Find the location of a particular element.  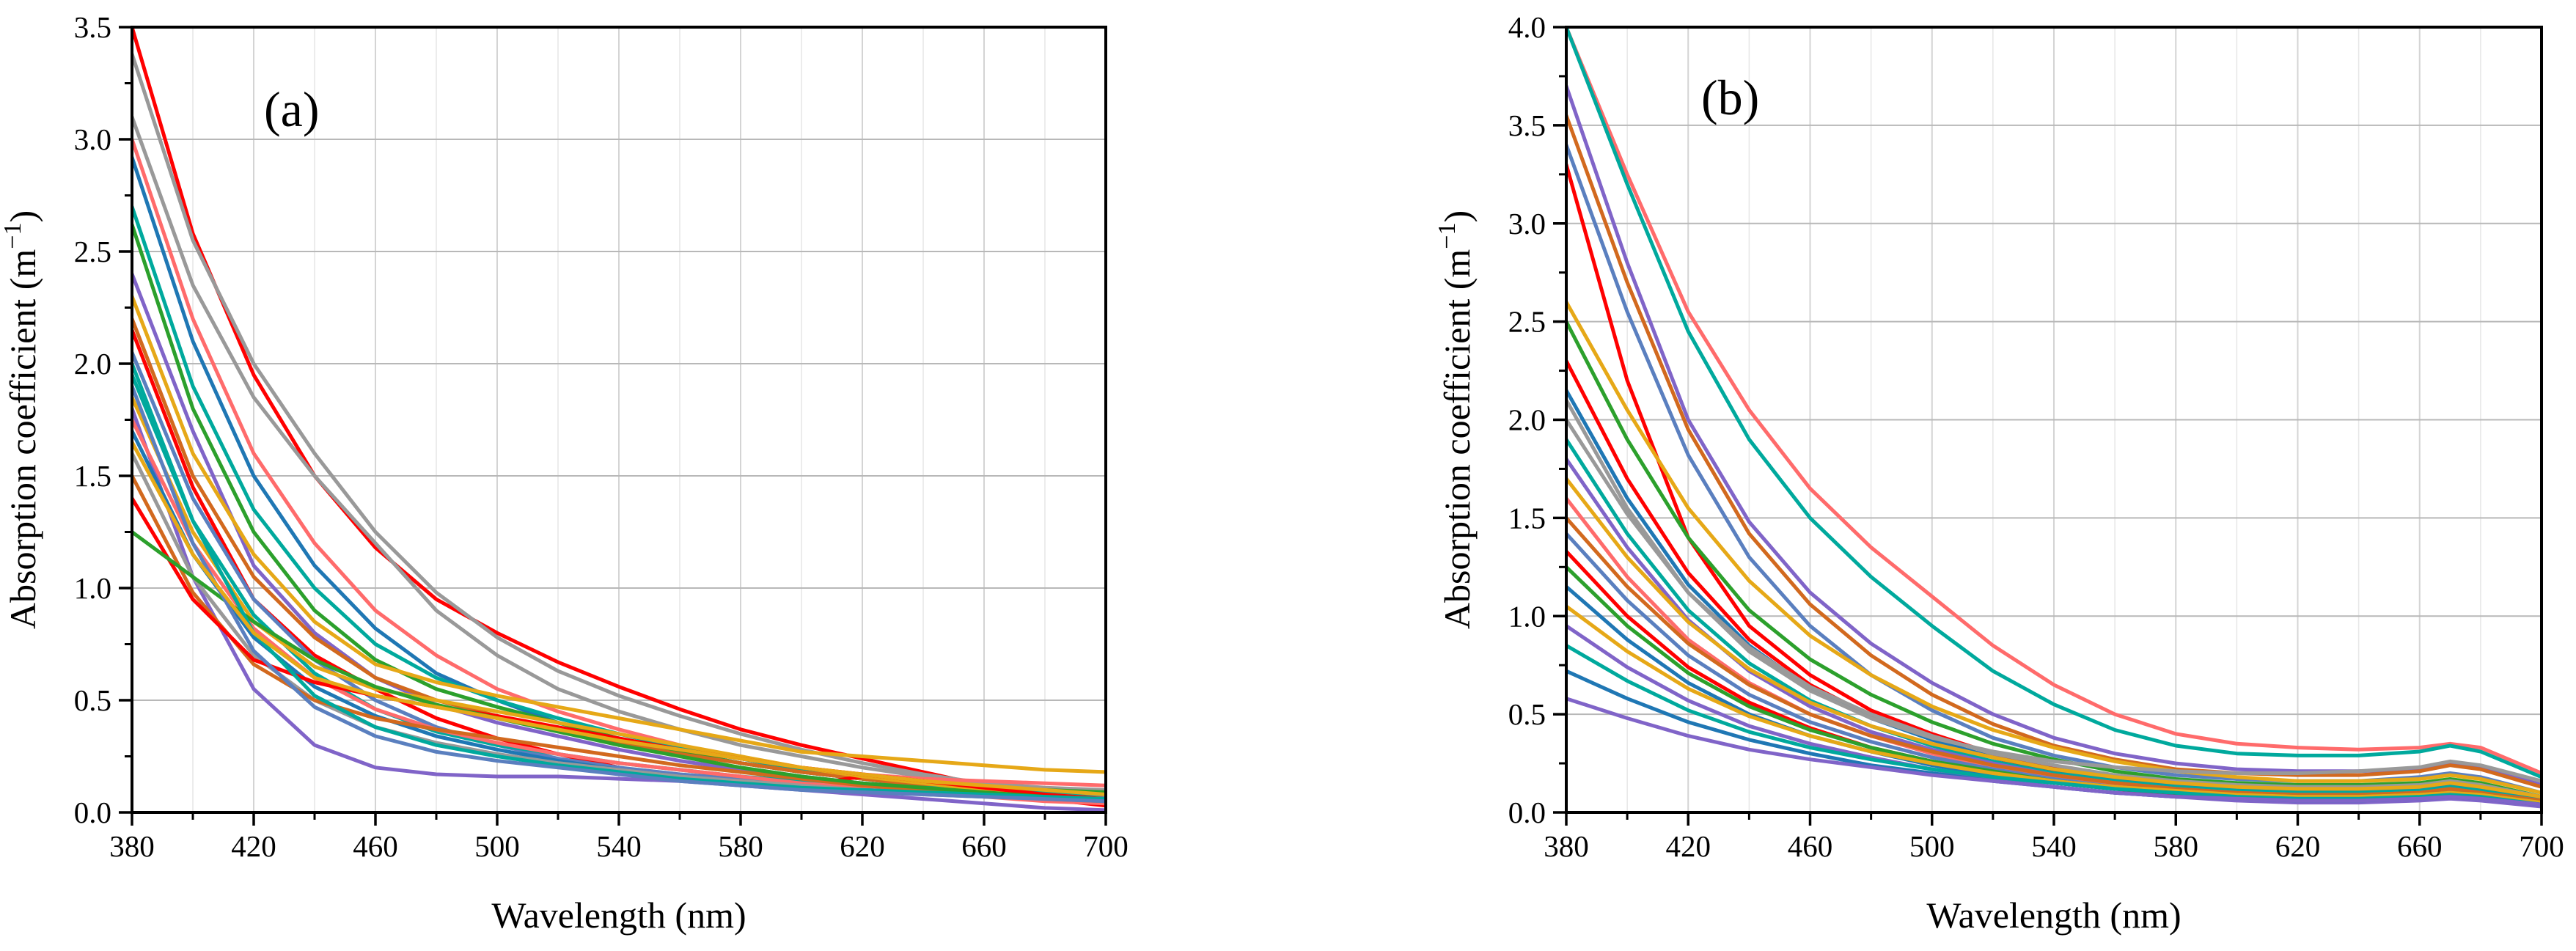

series-line-s16 is located at coordinates (2054, 659).